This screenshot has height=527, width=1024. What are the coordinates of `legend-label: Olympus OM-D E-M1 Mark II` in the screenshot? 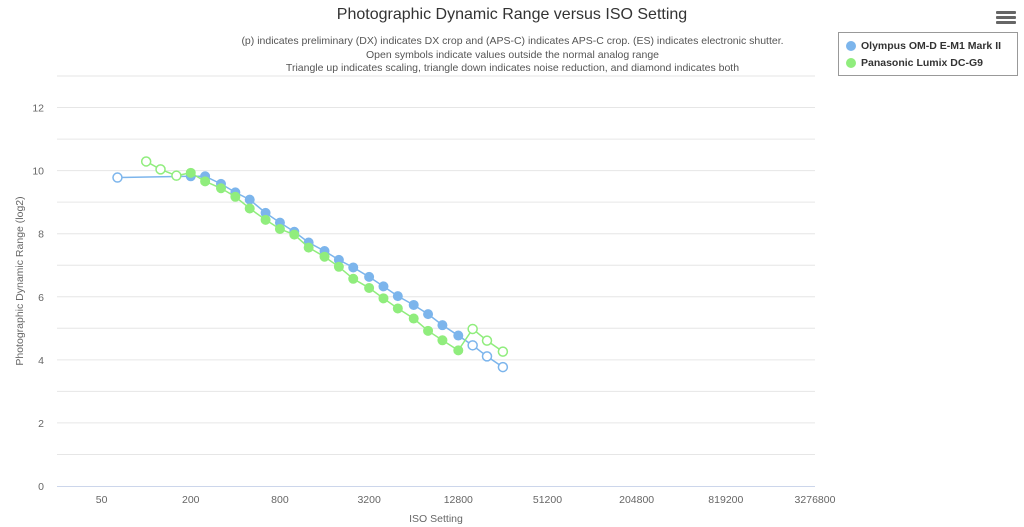 It's located at (931, 45).